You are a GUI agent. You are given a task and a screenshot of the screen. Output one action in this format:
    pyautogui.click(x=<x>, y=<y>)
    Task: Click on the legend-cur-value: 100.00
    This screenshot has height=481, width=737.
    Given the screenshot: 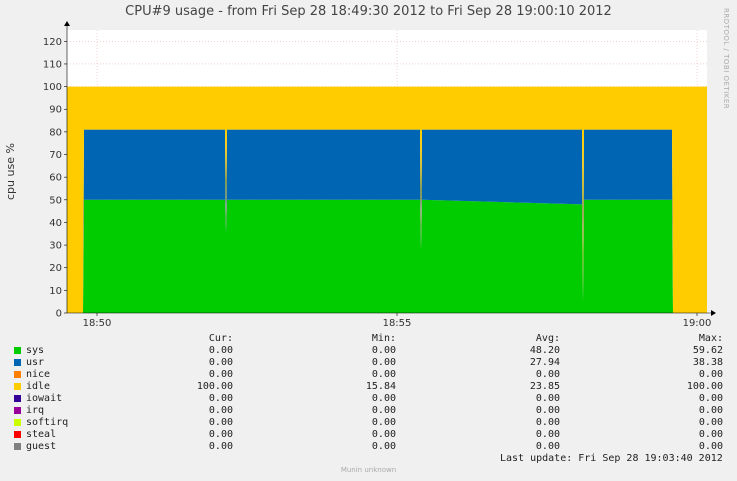 What is the action you would take?
    pyautogui.click(x=214, y=386)
    